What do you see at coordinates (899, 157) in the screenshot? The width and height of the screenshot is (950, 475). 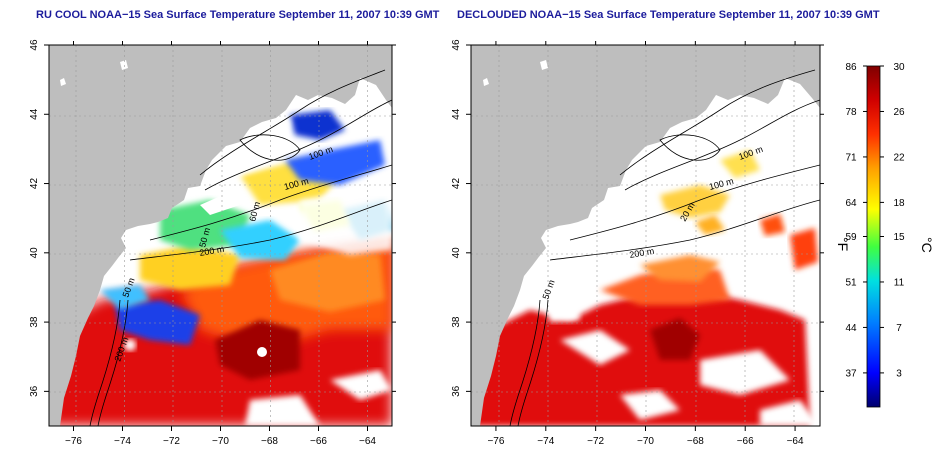 I see `celsius-tick-label: 22` at bounding box center [899, 157].